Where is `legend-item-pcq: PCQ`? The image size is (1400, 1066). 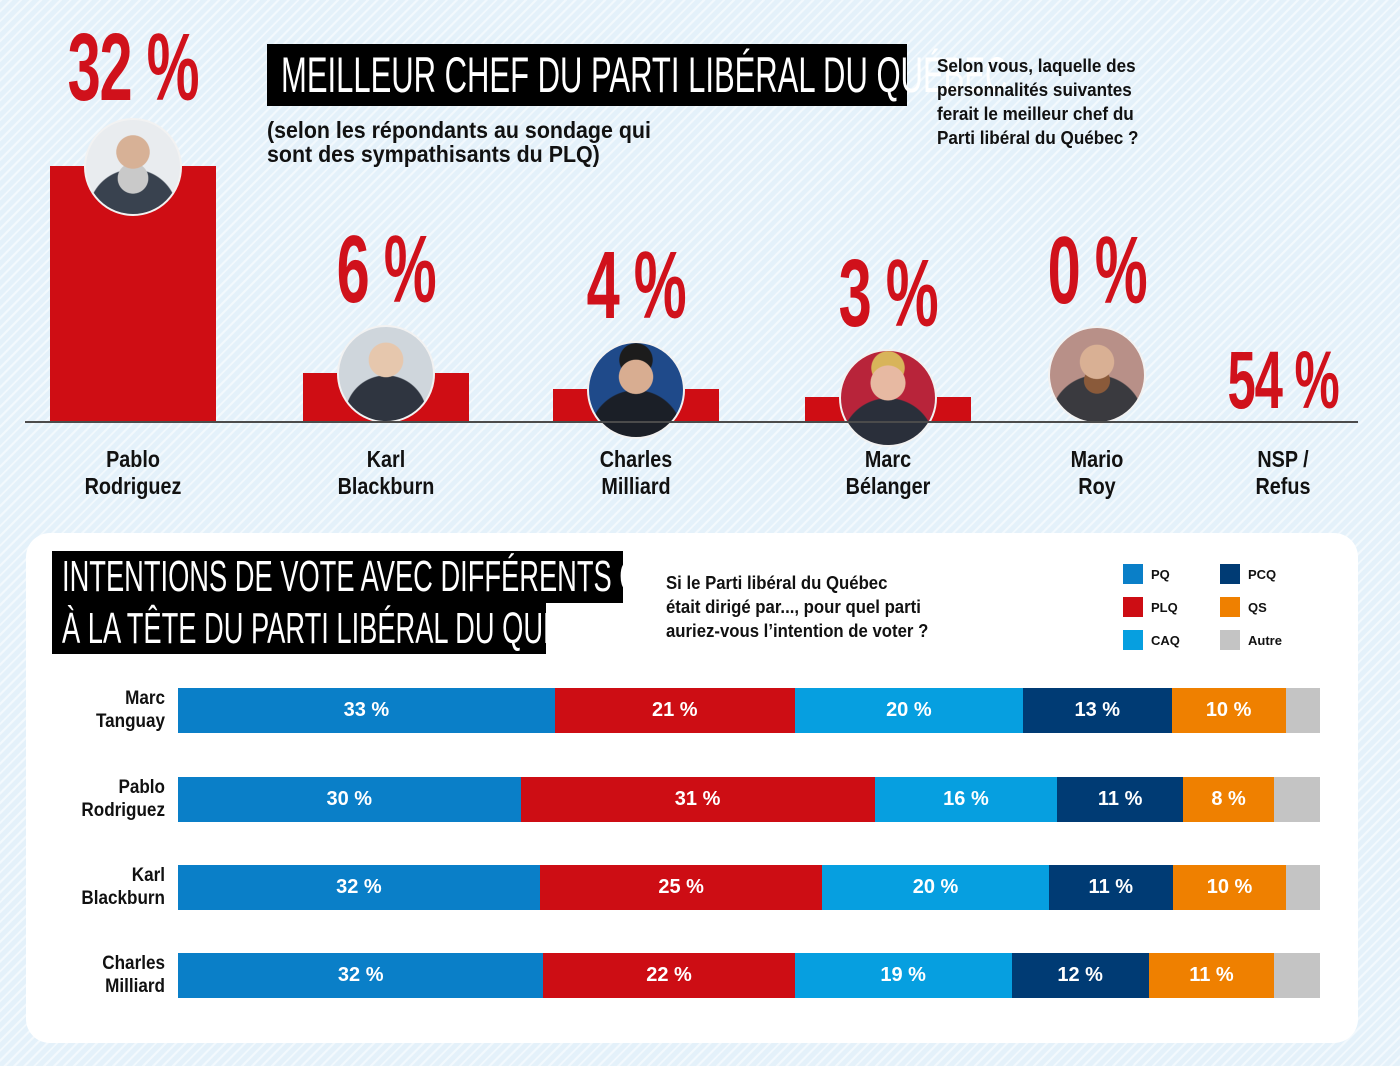 legend-item-pcq: PCQ is located at coordinates (1248, 574).